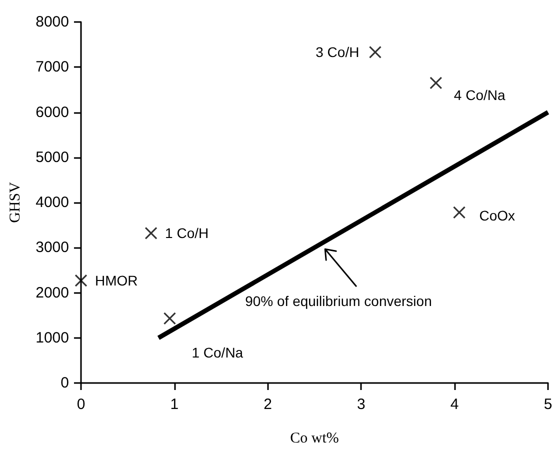 The width and height of the screenshot is (558, 458). I want to click on y-axis-title: GHSV, so click(16, 202).